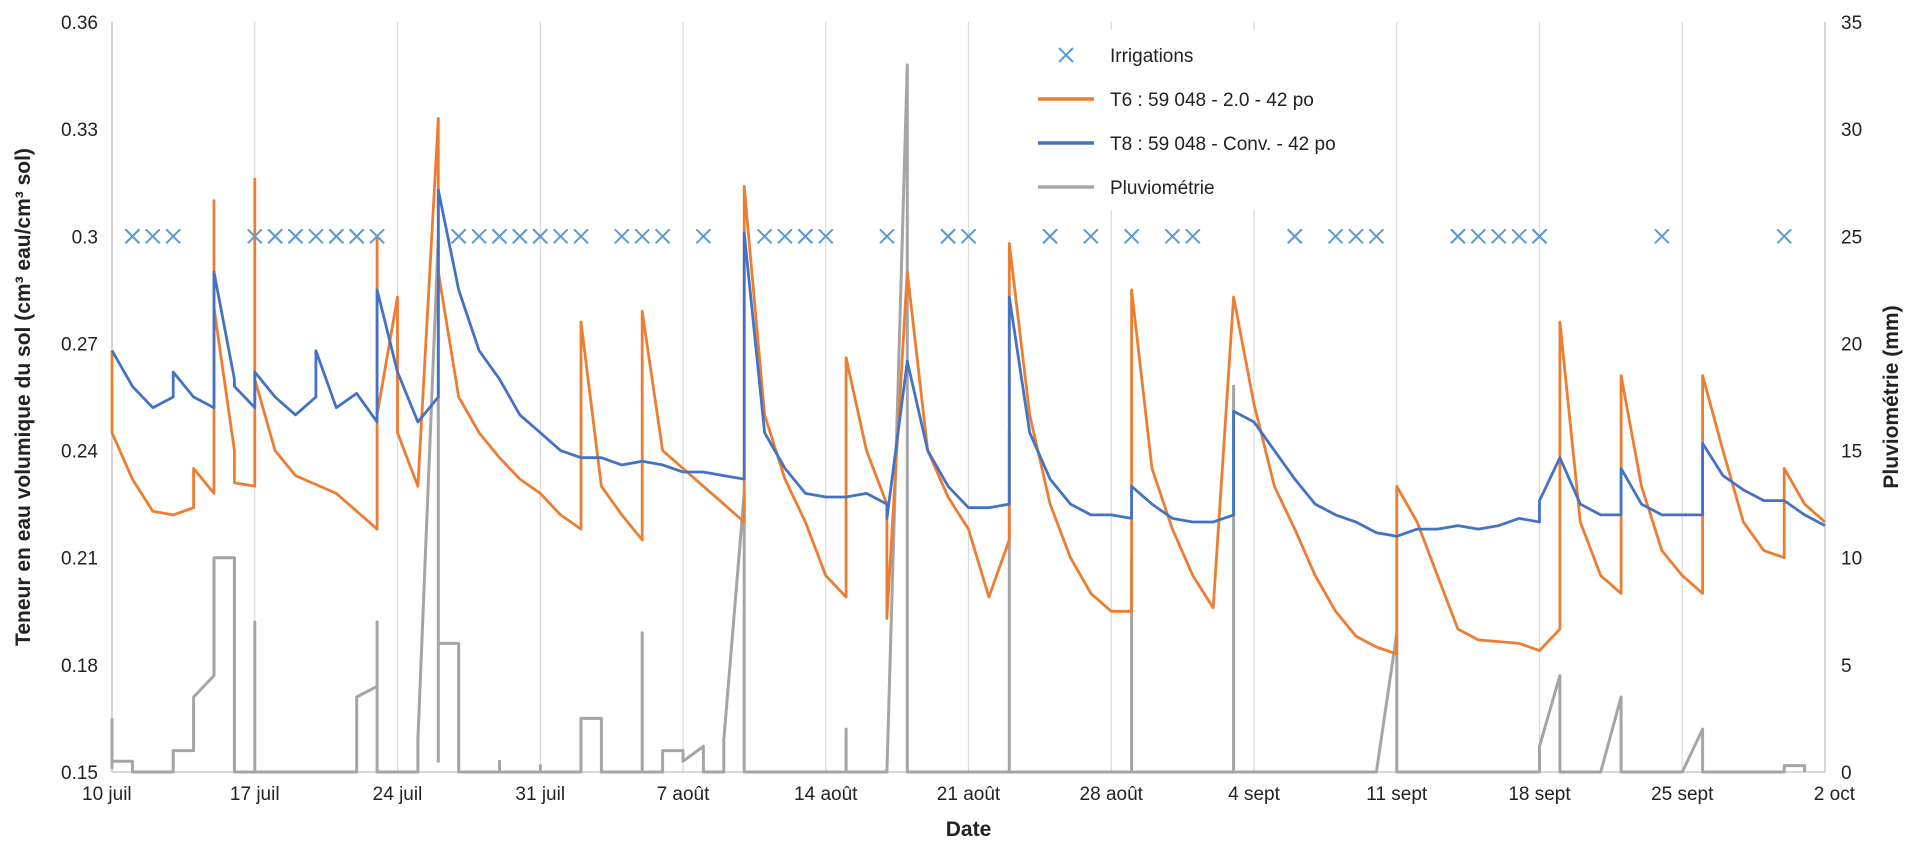 This screenshot has height=846, width=1921. What do you see at coordinates (1212, 100) in the screenshot?
I see `legend-label: T6 : 59 048 - 2.0 - 42 po` at bounding box center [1212, 100].